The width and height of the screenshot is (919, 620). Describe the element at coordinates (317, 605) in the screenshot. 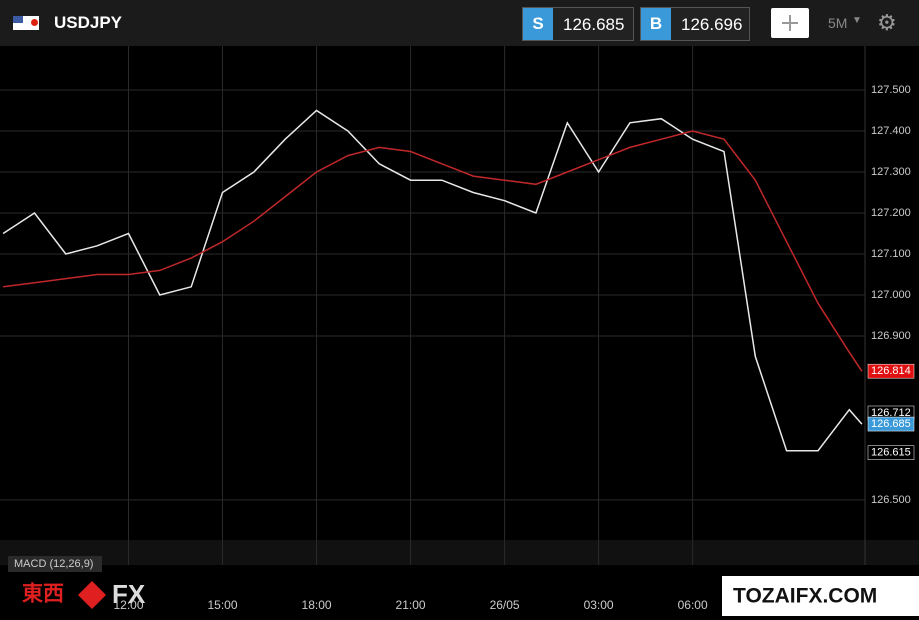

I see `x-tick-label: 18:00` at that location.